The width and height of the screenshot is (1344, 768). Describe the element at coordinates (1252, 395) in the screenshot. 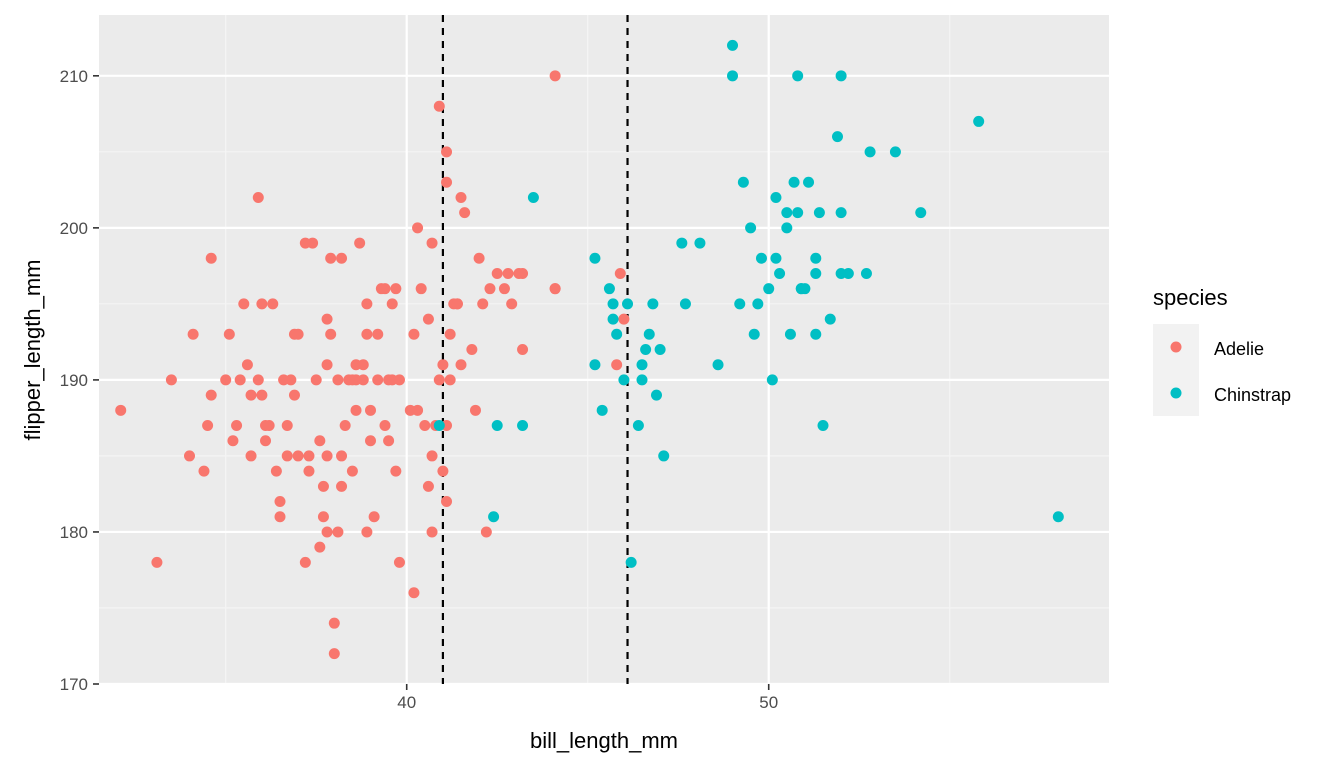

I see `legend-label-chinstrap: Chinstrap` at that location.